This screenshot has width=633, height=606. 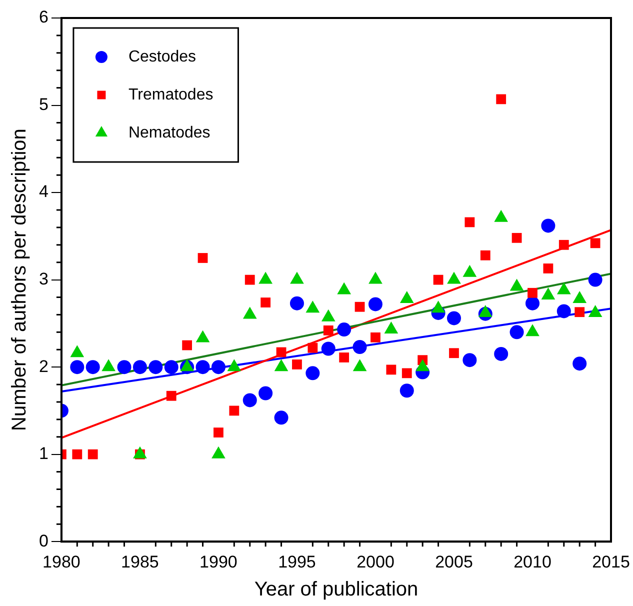 What do you see at coordinates (219, 562) in the screenshot?
I see `x-tick-label: 1990` at bounding box center [219, 562].